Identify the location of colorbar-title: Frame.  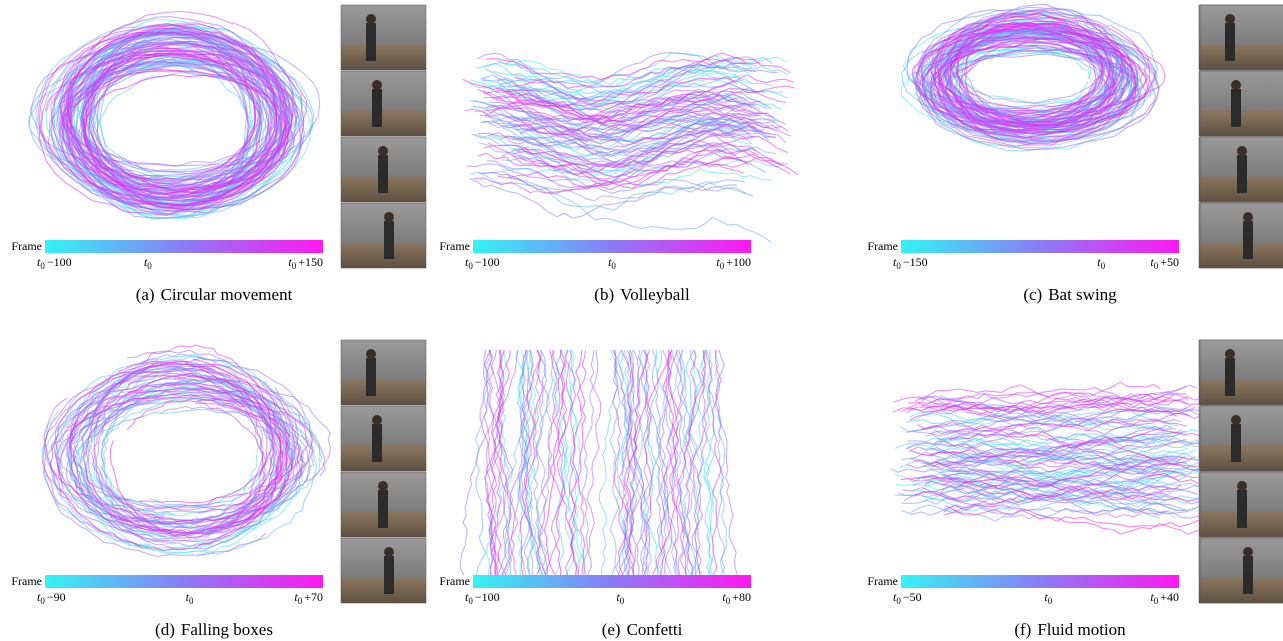
(454, 246).